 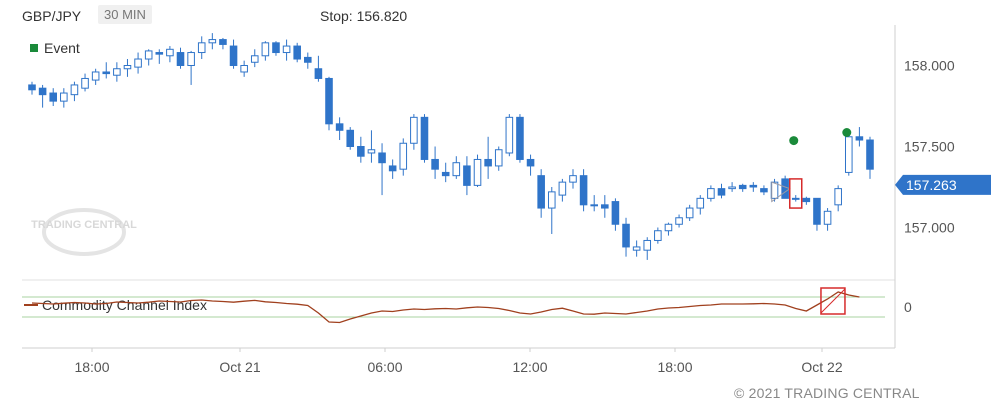 I want to click on timeframe-badge: 30 MIN, so click(x=125, y=14).